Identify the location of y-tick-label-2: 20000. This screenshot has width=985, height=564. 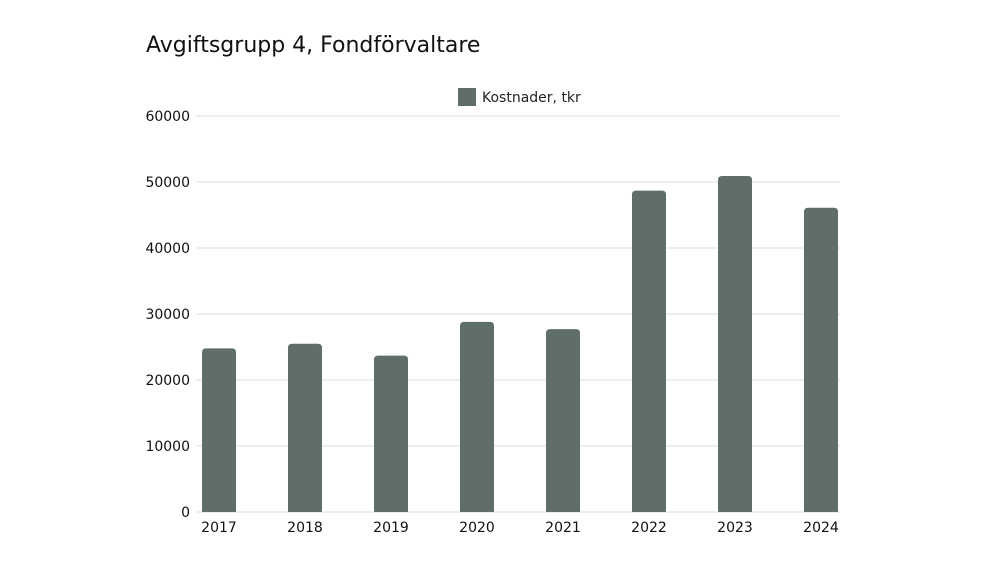
(167, 381).